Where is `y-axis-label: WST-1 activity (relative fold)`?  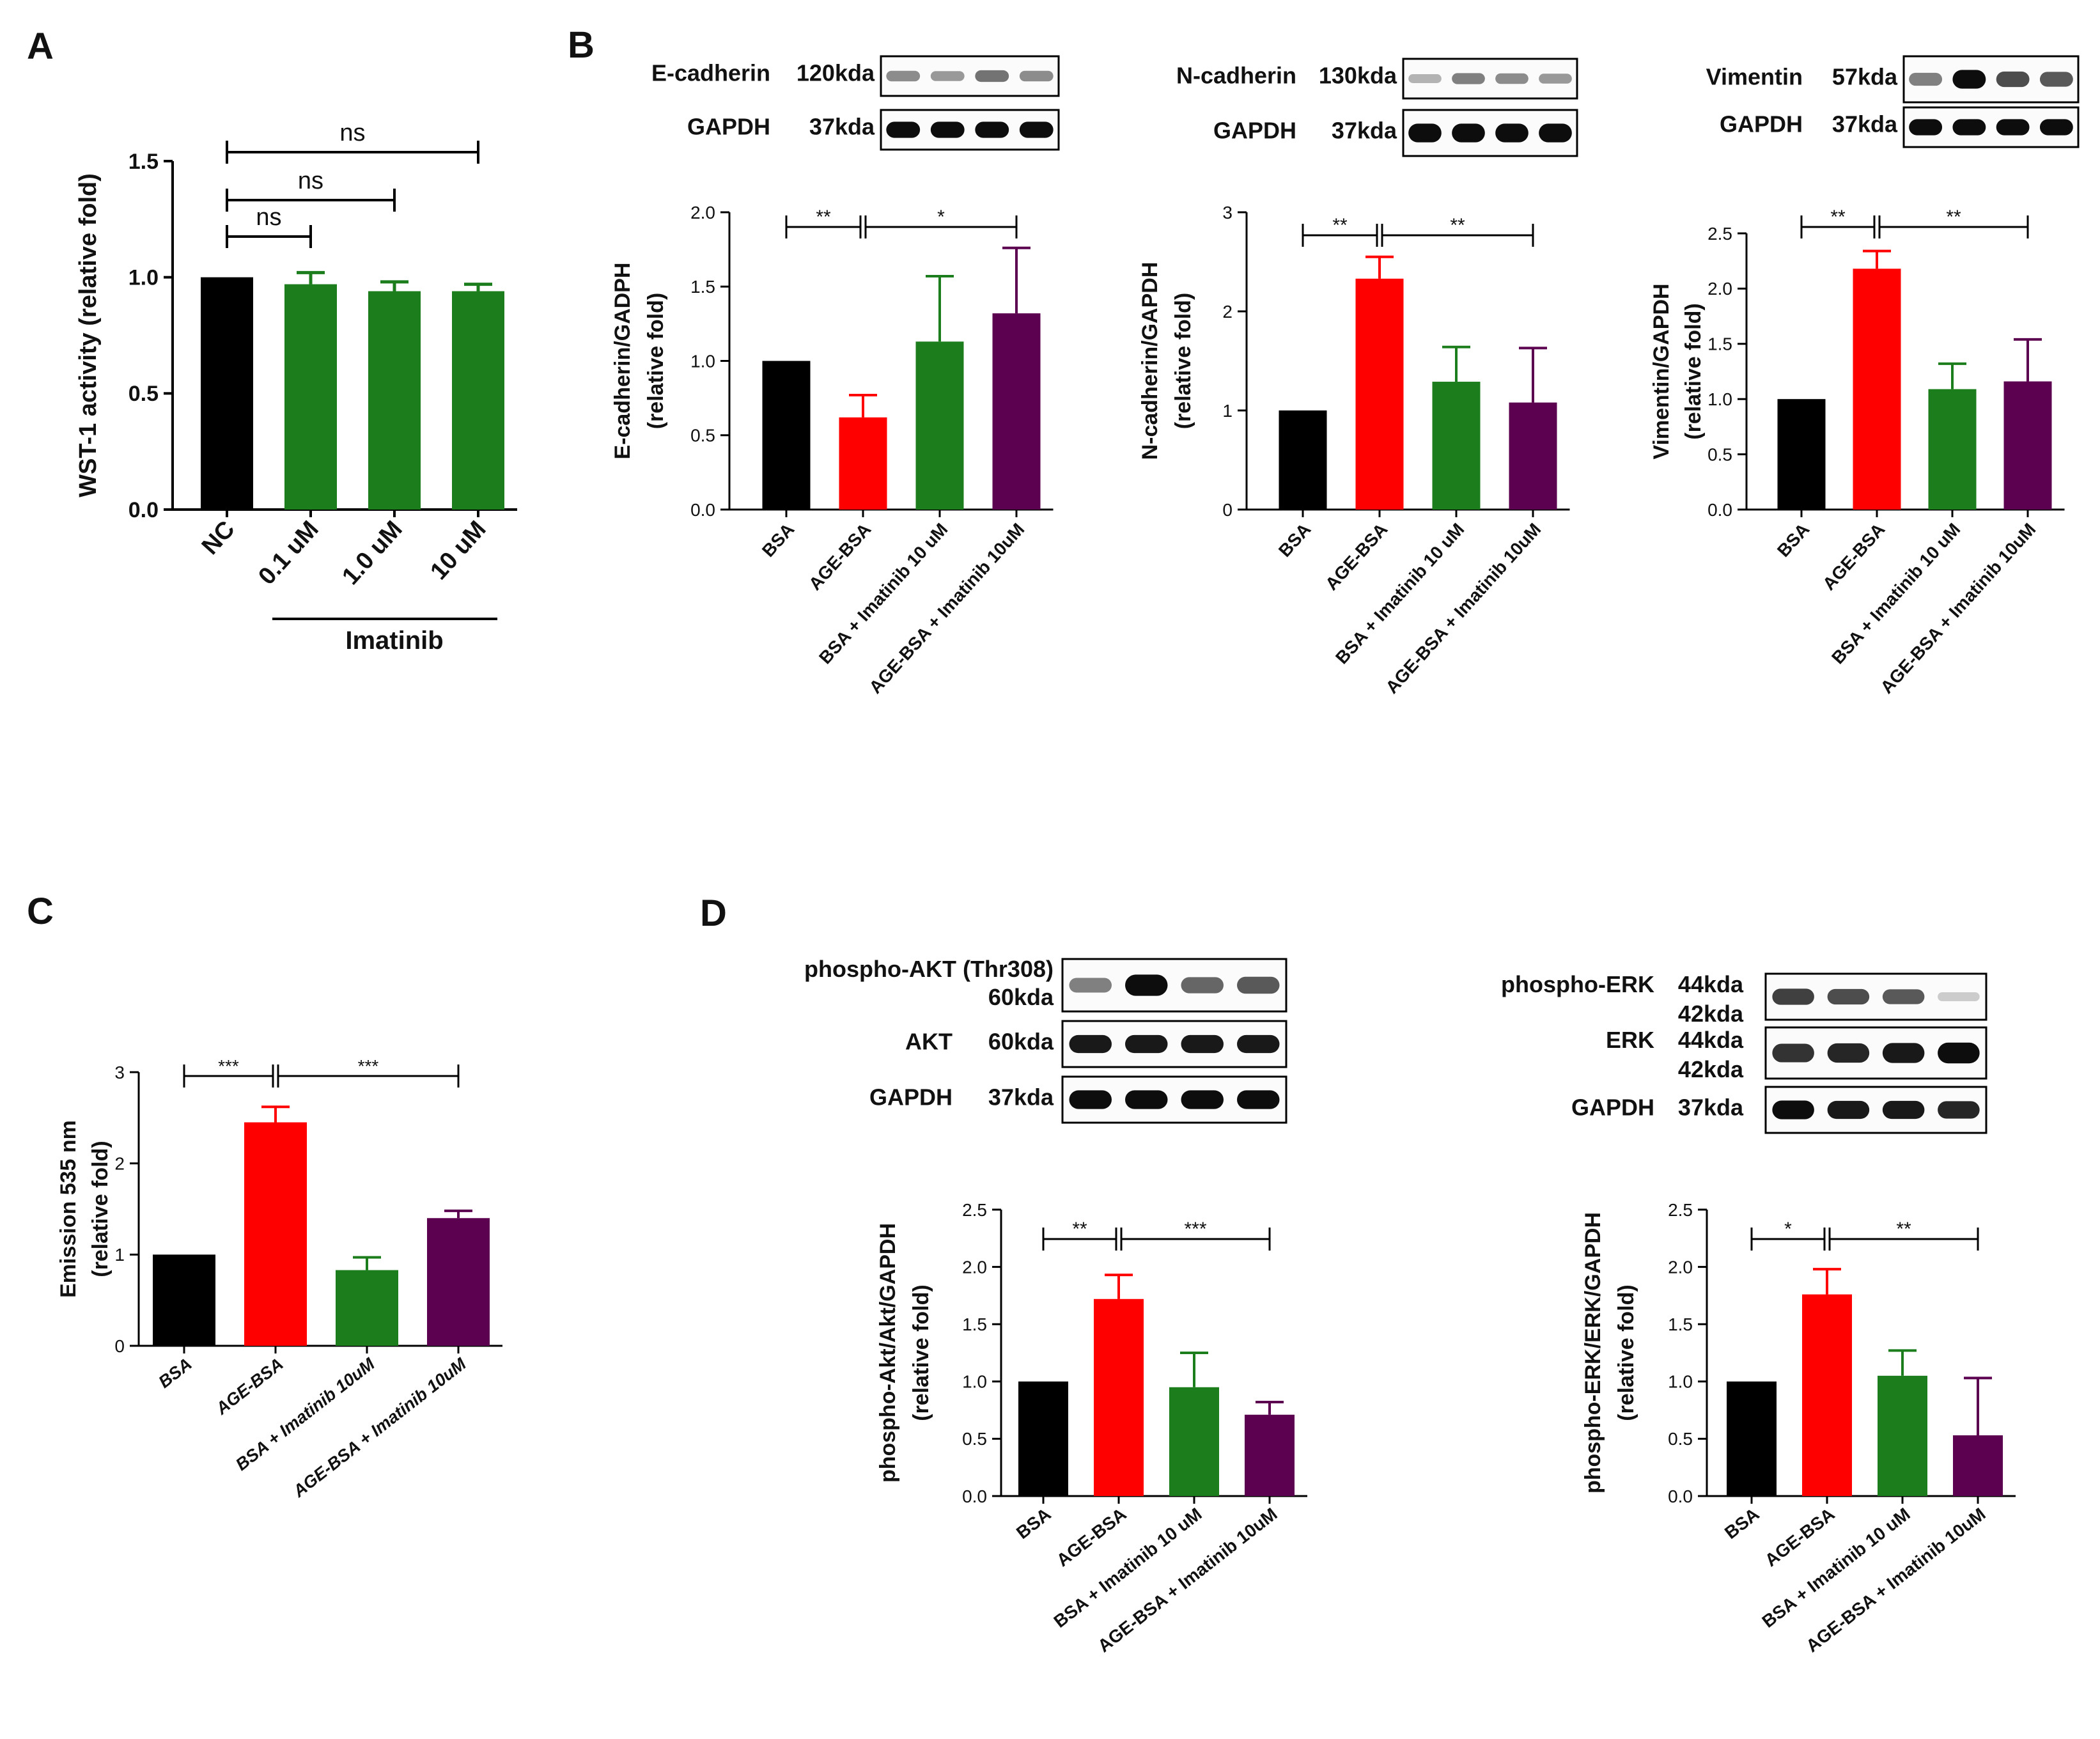
y-axis-label: WST-1 activity (relative fold) is located at coordinates (88, 335).